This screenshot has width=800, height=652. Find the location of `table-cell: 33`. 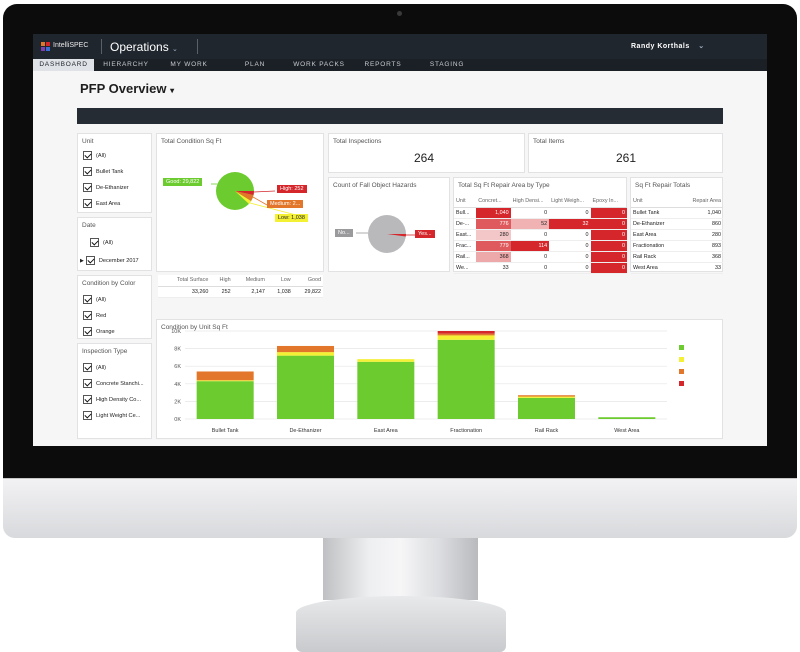

table-cell: 33 is located at coordinates (493, 268).